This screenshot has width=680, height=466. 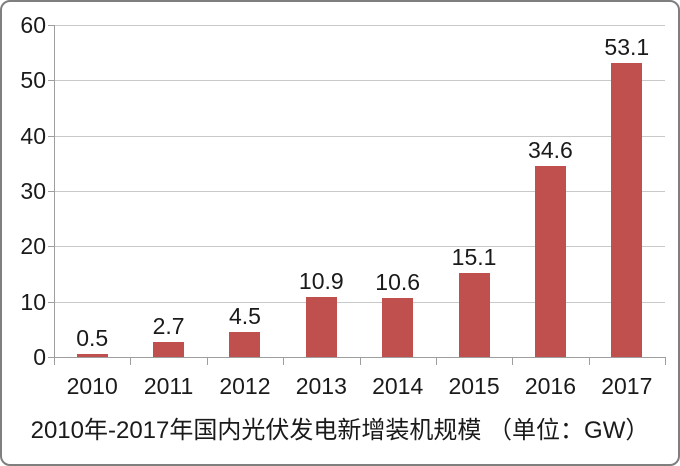 What do you see at coordinates (321, 280) in the screenshot?
I see `data-label: 10.9` at bounding box center [321, 280].